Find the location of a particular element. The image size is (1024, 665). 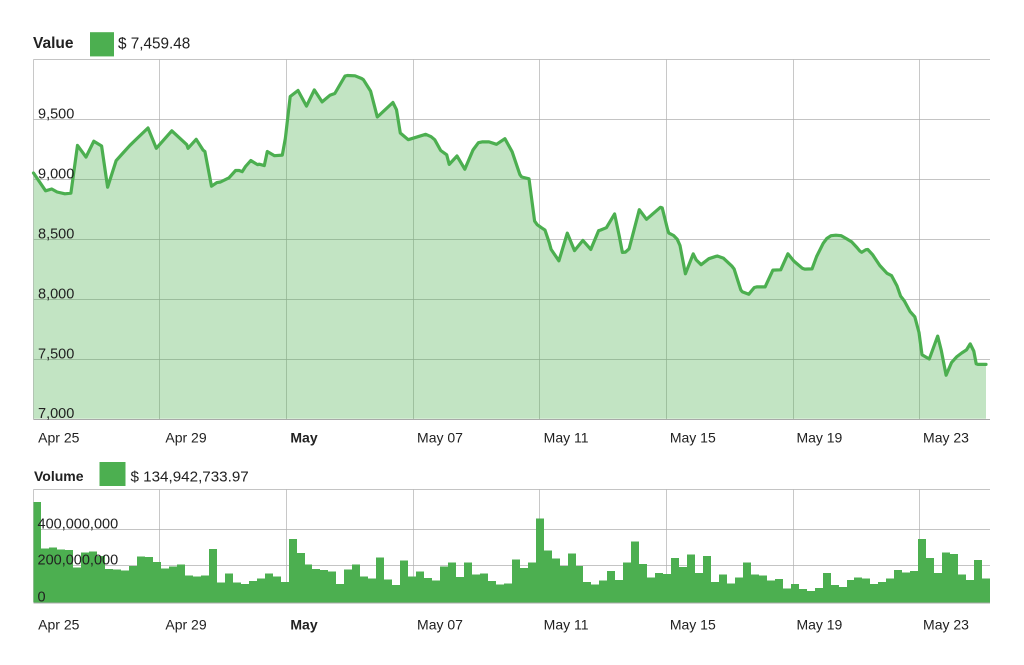

svg-text: 9,000 is located at coordinates (56, 175).